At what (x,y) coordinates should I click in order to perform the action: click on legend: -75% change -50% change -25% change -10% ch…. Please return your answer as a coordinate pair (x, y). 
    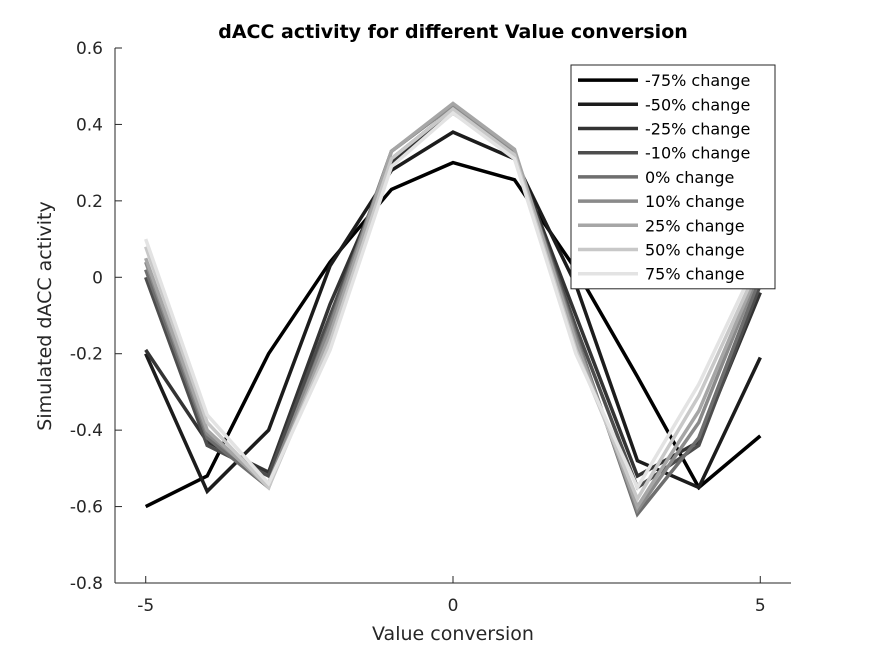
    Looking at the image, I should click on (673, 177).